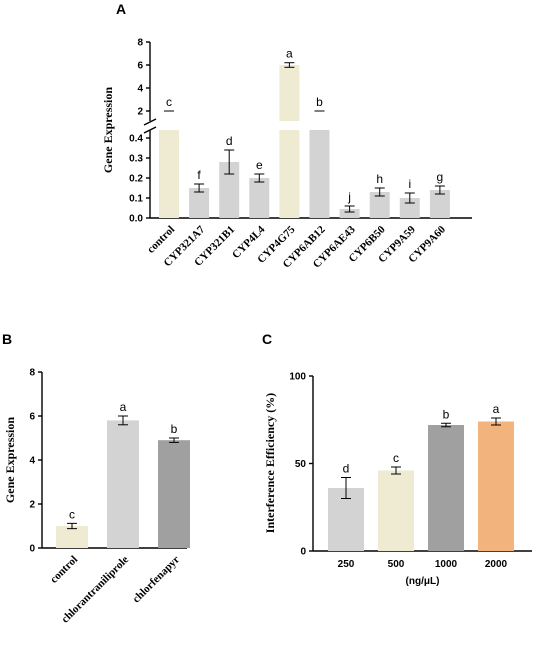 Image resolution: width=550 pixels, height=647 pixels. I want to click on x-tick-label-500: 500, so click(396, 564).